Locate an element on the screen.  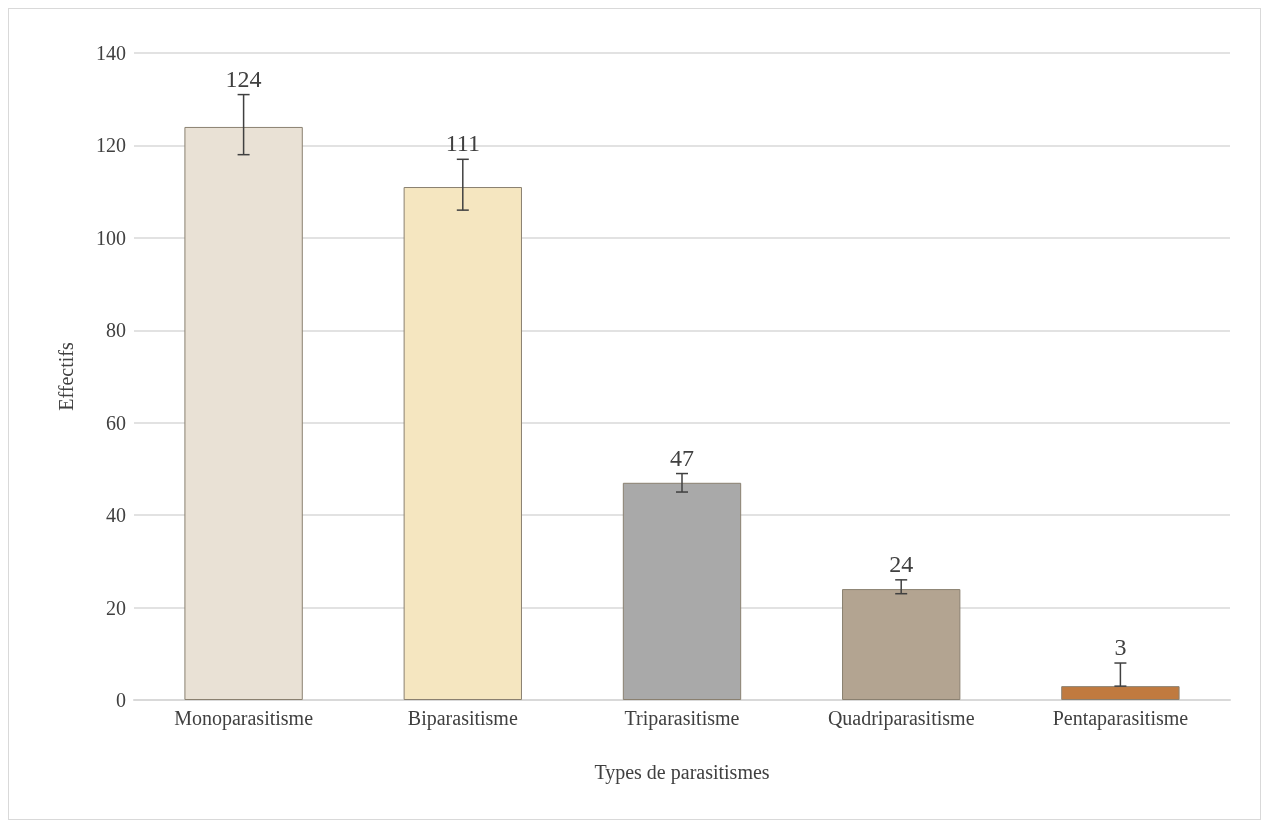
y-axis-title: Effectifs is located at coordinates (66, 376).